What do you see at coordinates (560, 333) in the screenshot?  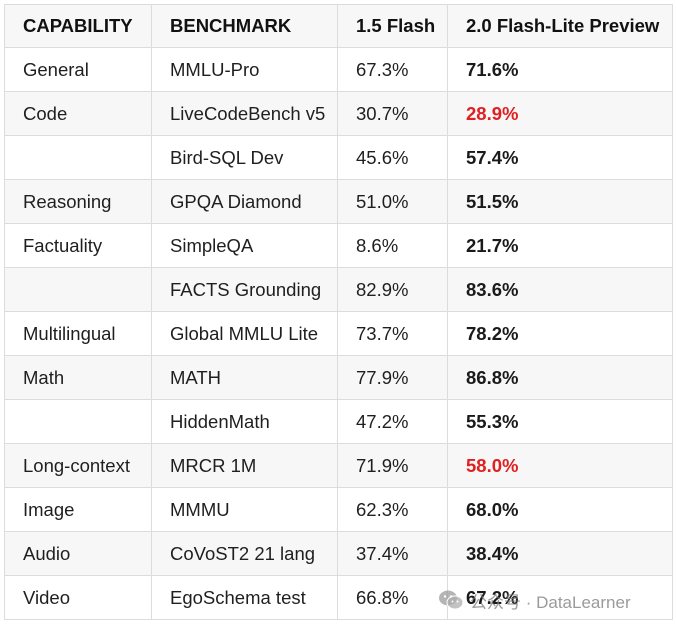 I see `cell-flash-lite-20-score: 78.2%` at bounding box center [560, 333].